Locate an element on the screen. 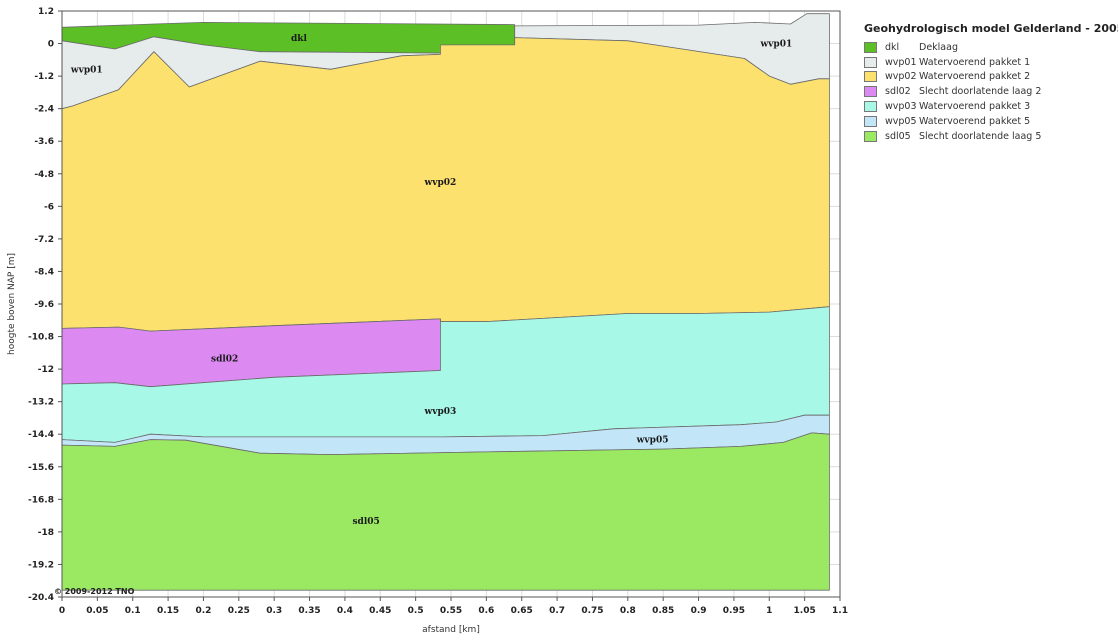  x-tick-label: 0 is located at coordinates (62, 611).